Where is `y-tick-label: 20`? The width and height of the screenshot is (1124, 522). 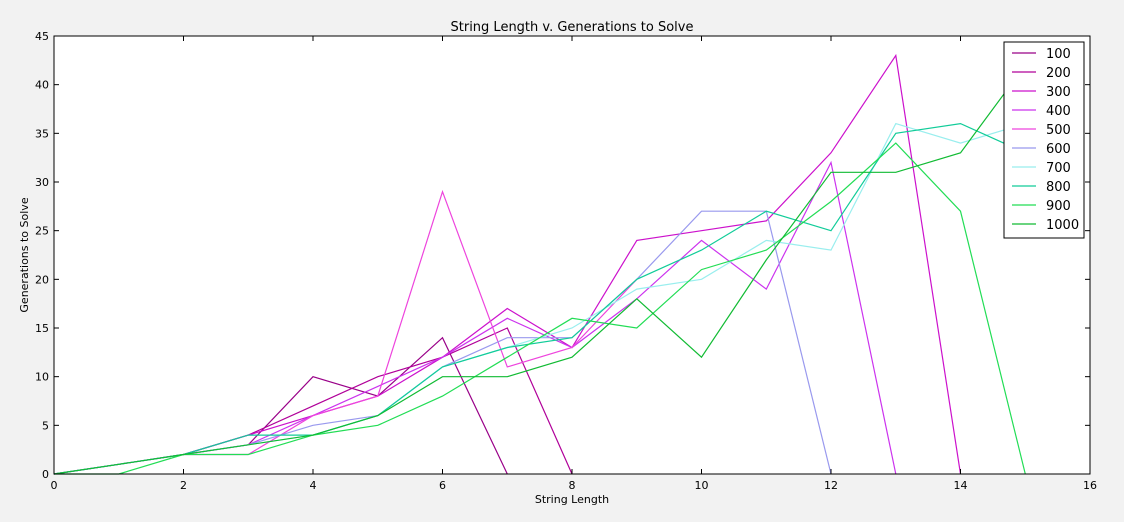 y-tick-label: 20 is located at coordinates (42, 279).